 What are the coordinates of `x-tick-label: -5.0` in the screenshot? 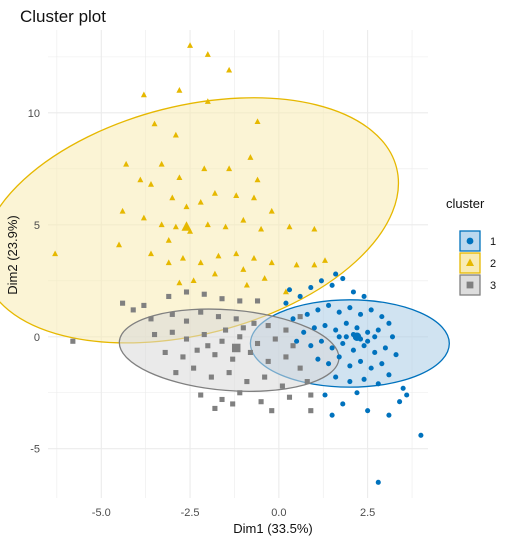 It's located at (101, 513).